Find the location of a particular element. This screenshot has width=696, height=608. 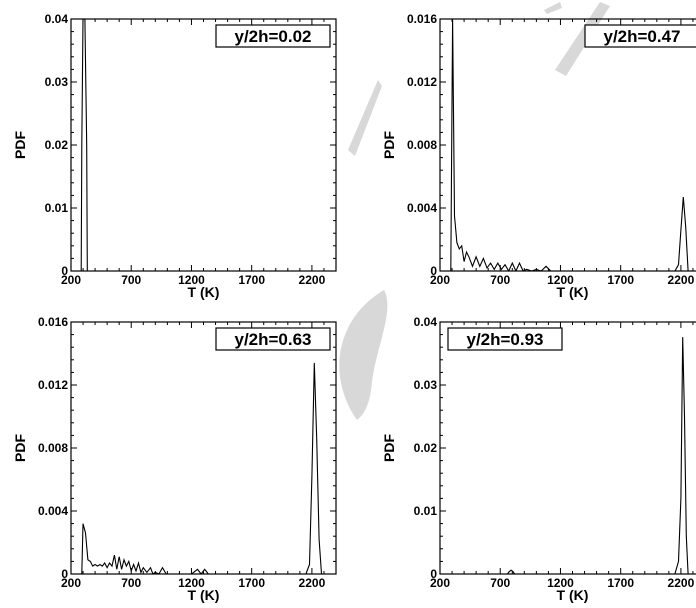

annotation-label: y/2h=0.47 is located at coordinates (641, 36).